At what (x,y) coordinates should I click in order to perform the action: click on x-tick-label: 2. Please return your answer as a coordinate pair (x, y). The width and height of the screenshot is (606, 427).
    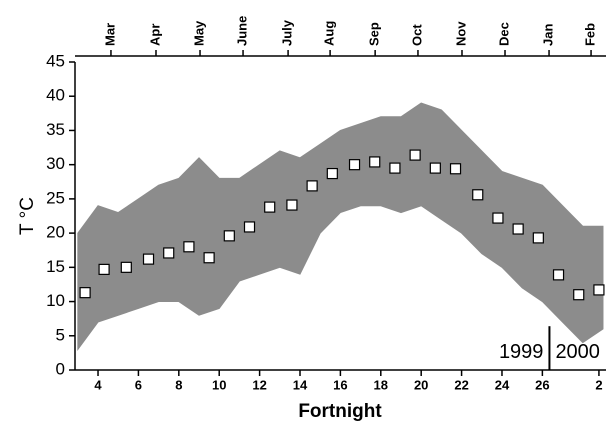
    Looking at the image, I should click on (598, 384).